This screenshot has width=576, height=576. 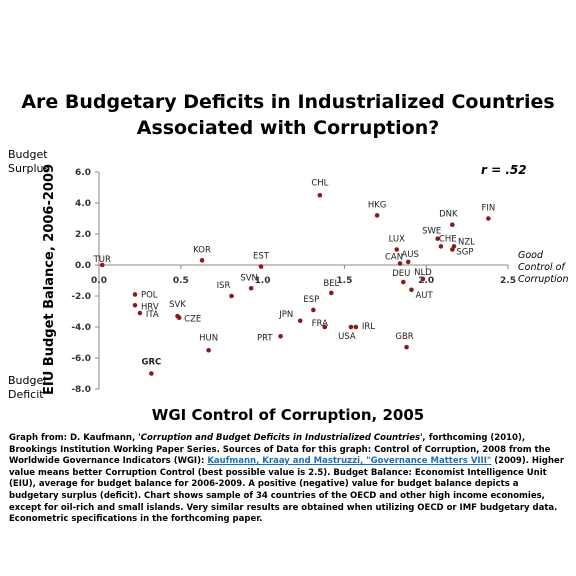 I want to click on data-point-irl, so click(x=356, y=327).